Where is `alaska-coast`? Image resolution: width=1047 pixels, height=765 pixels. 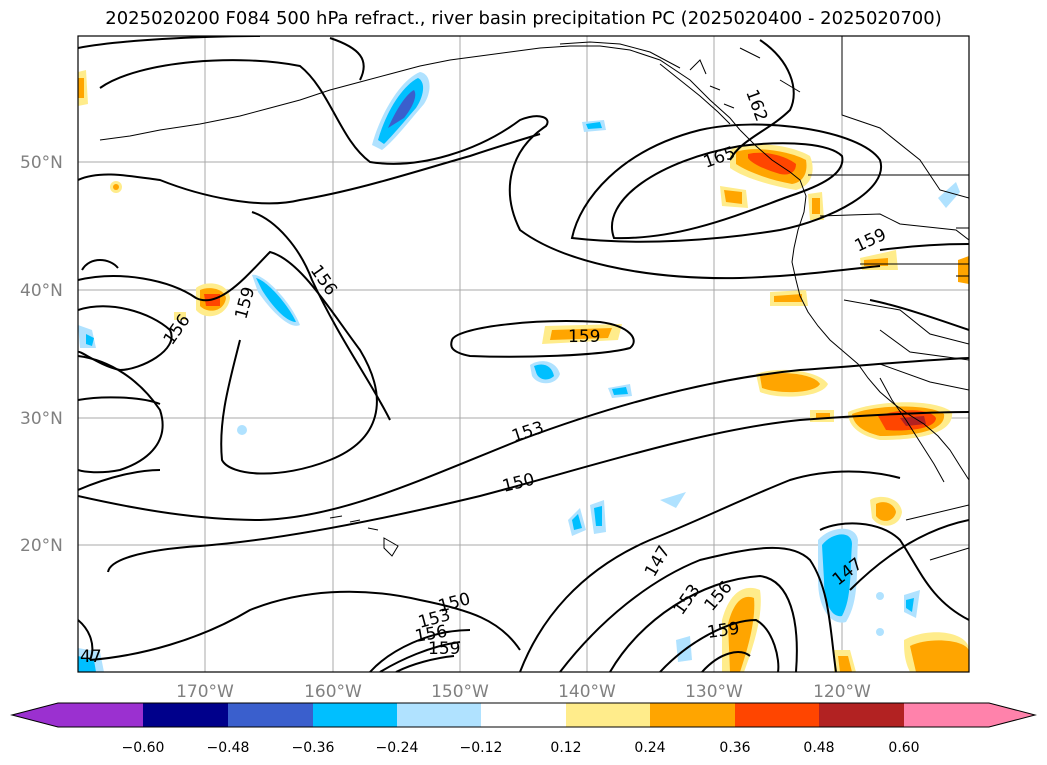
alaska-coast is located at coordinates (420, 93).